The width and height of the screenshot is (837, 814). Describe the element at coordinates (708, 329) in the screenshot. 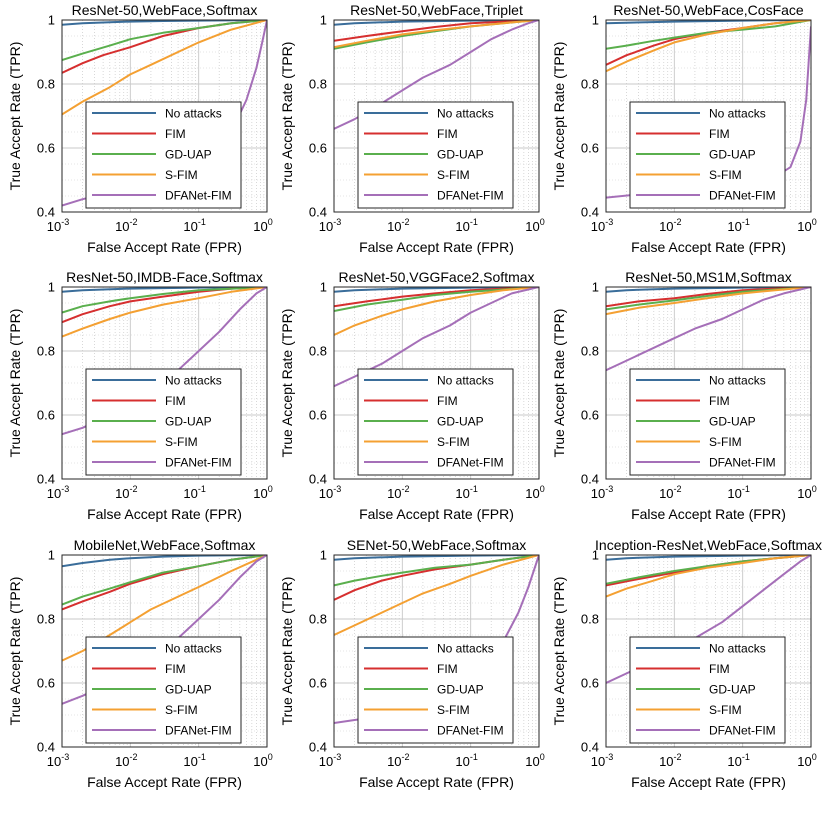

I see `series-line-dfanet-fim` at that location.